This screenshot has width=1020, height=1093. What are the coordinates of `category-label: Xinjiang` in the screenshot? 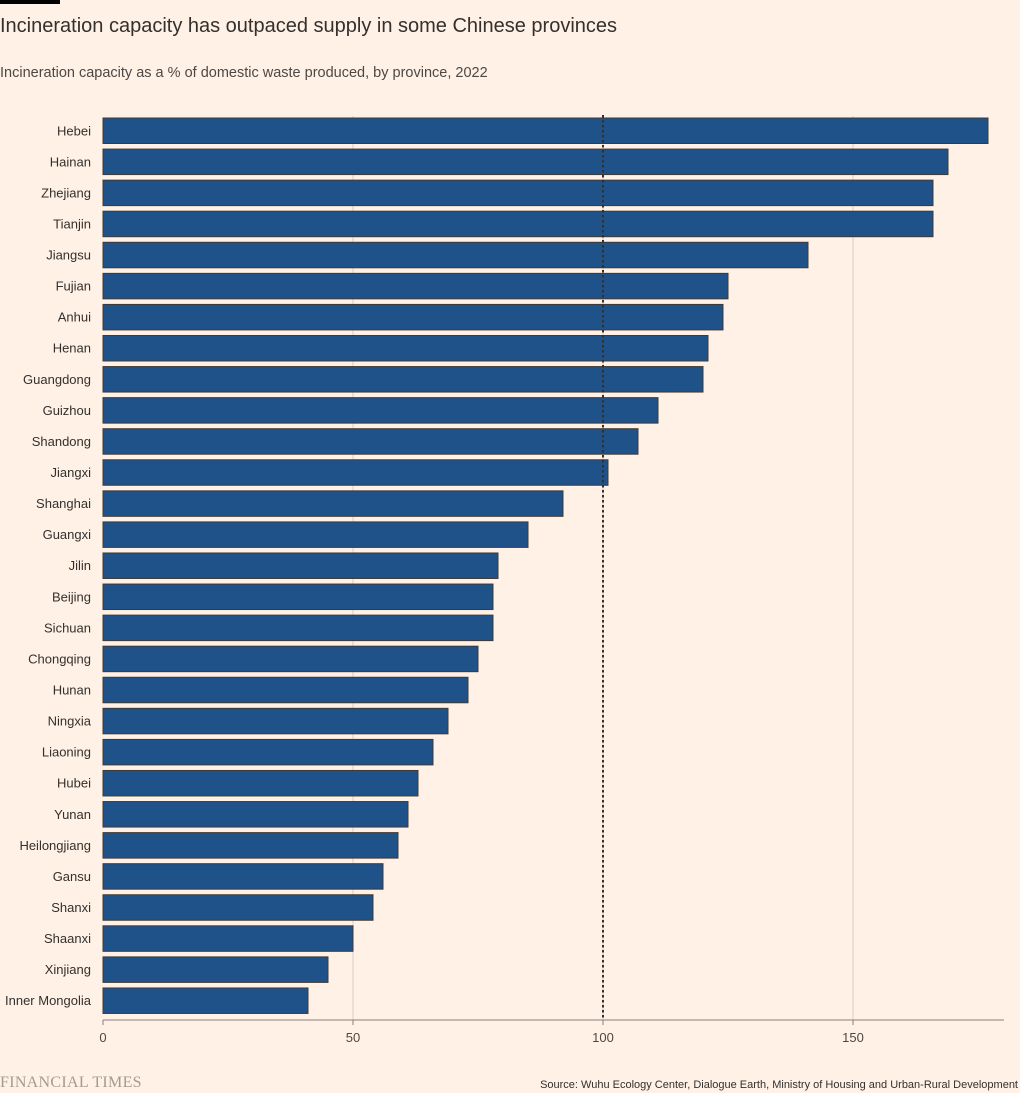 It's located at (68, 969).